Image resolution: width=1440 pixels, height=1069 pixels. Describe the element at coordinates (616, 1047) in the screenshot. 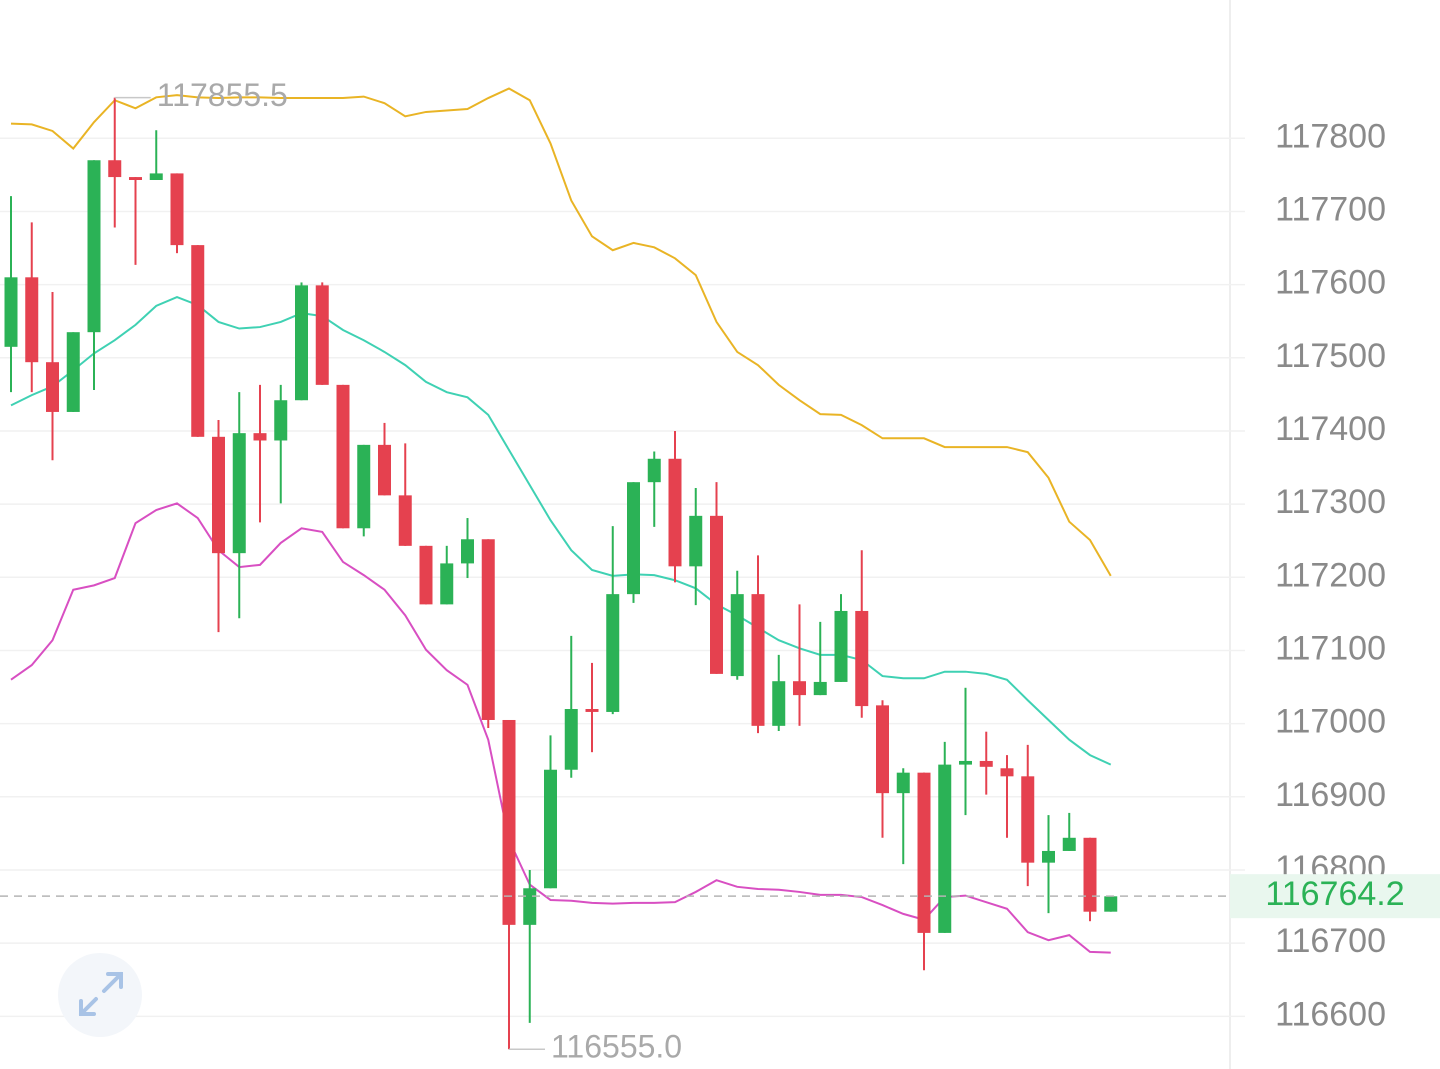

I see `min-marker-label: 116555.0` at that location.